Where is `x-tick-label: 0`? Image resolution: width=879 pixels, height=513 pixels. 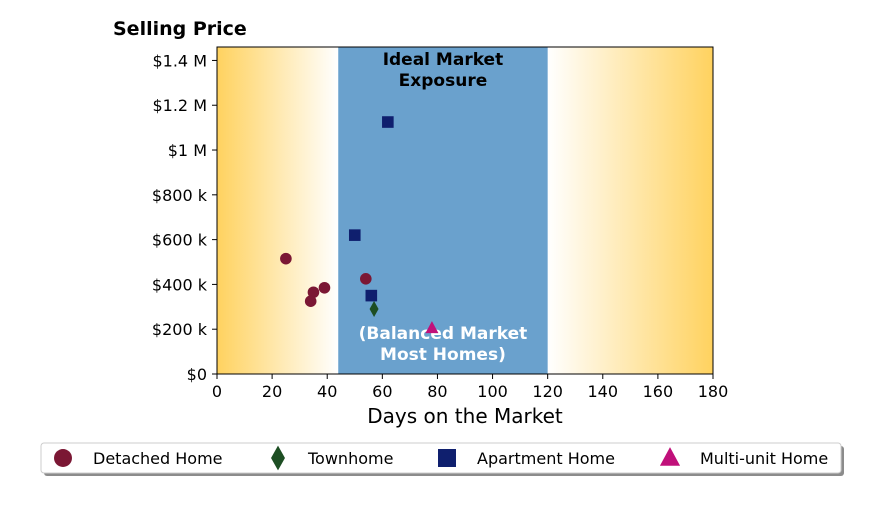
x-tick-label: 0 is located at coordinates (217, 391).